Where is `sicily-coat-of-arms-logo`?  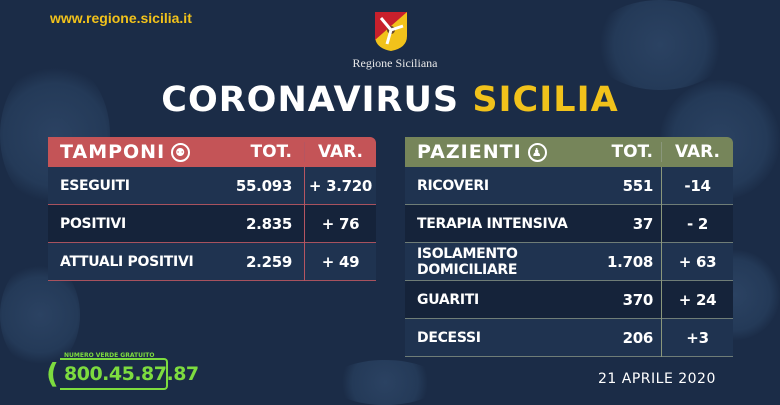
sicily-coat-of-arms-logo is located at coordinates (391, 31).